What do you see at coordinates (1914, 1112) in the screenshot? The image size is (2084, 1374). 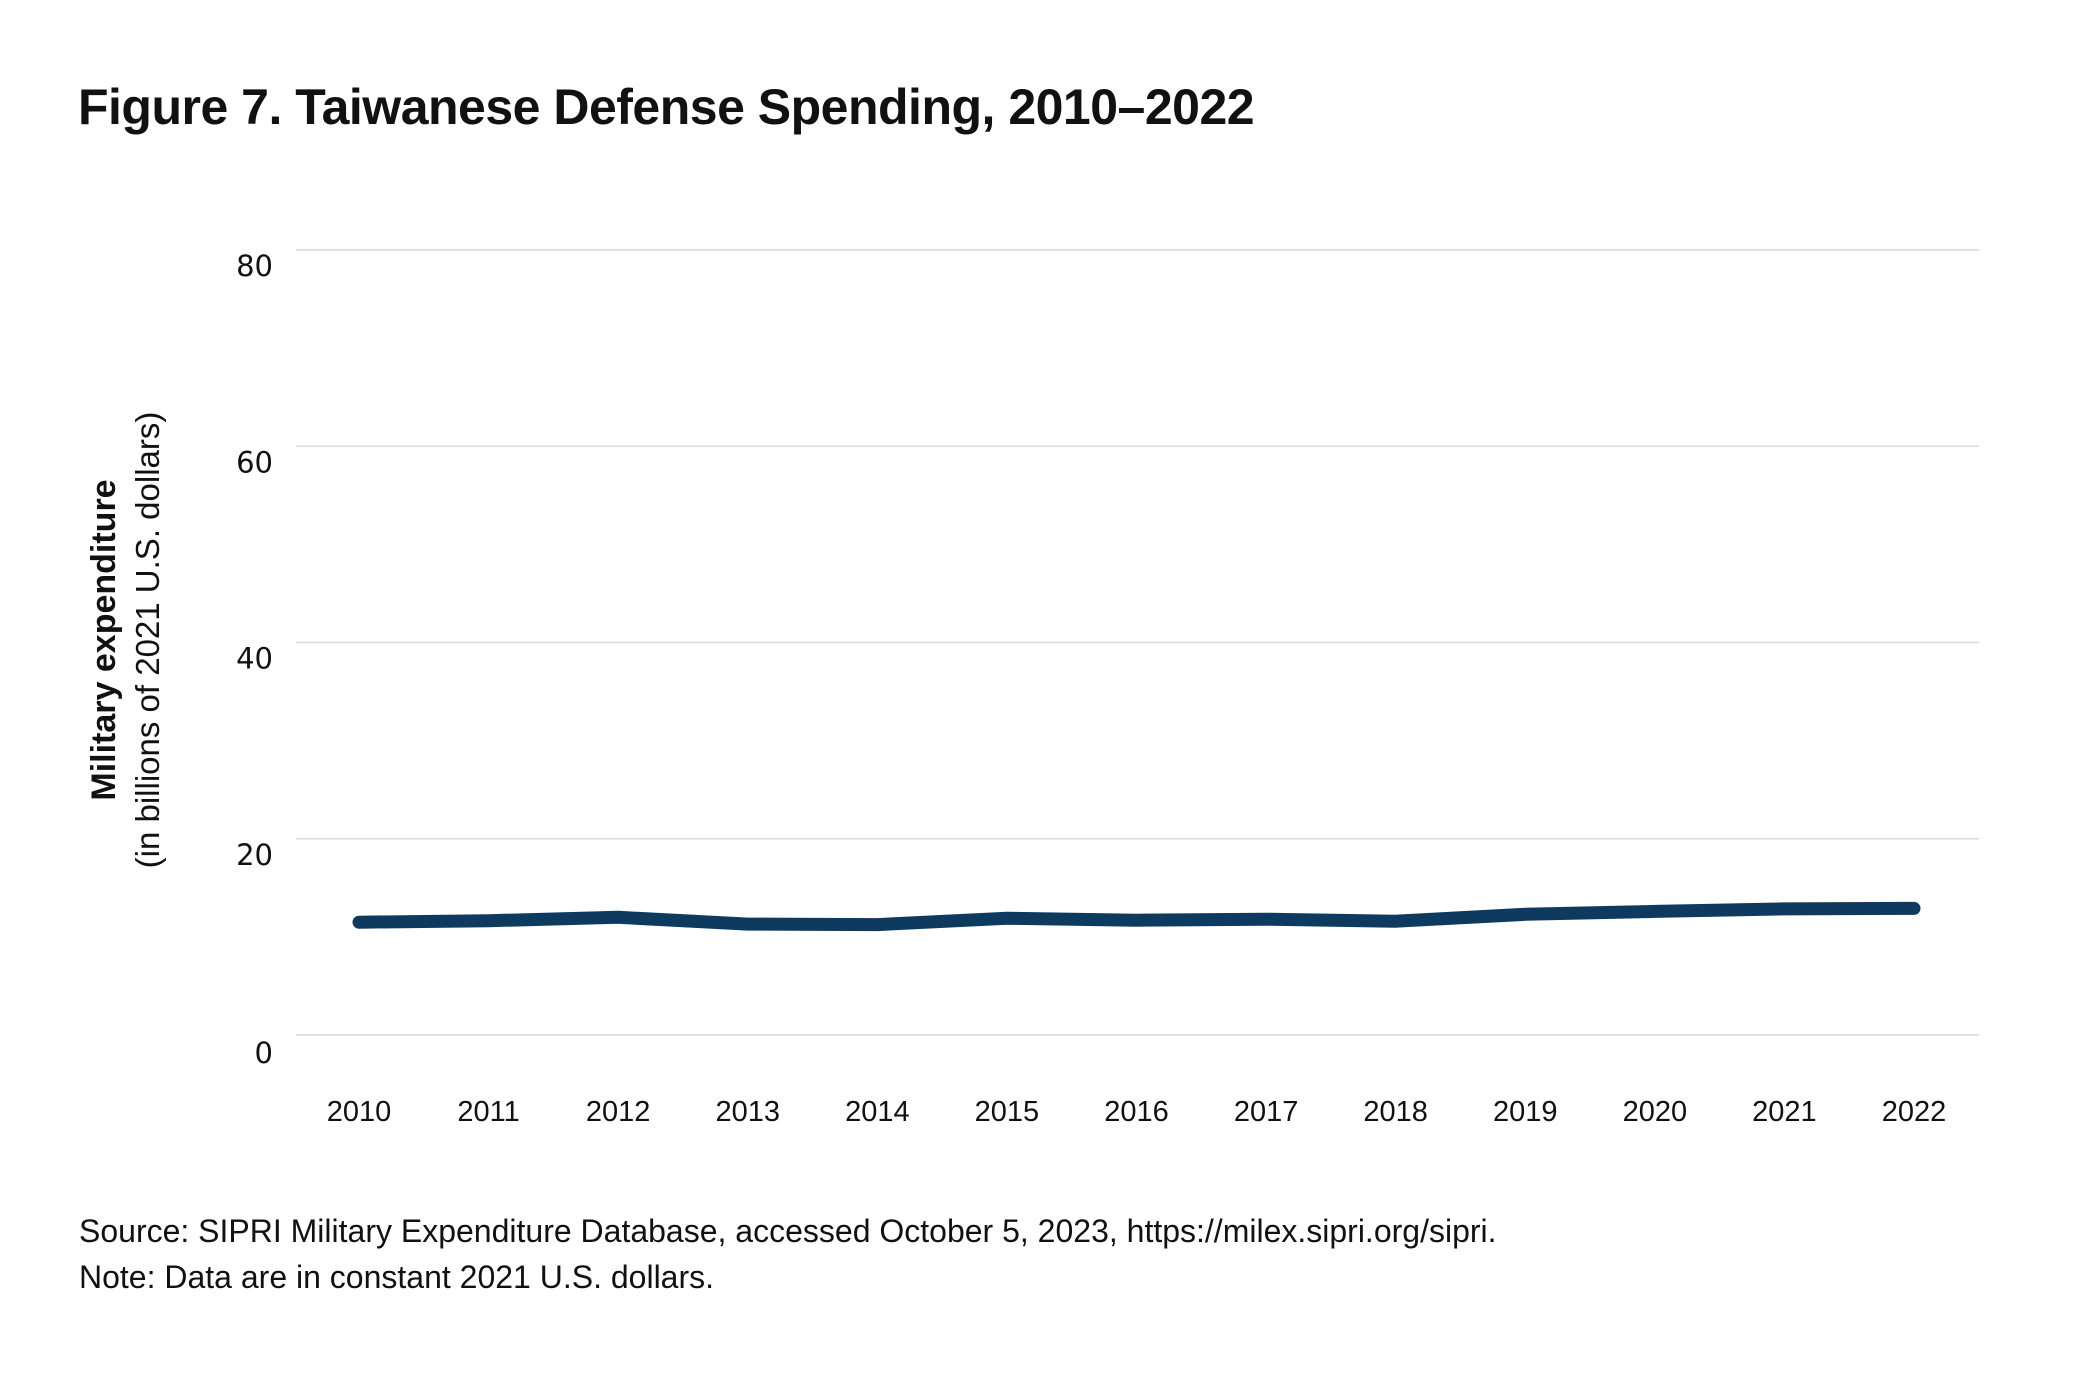 I see `x-tick-label: 2022` at bounding box center [1914, 1112].